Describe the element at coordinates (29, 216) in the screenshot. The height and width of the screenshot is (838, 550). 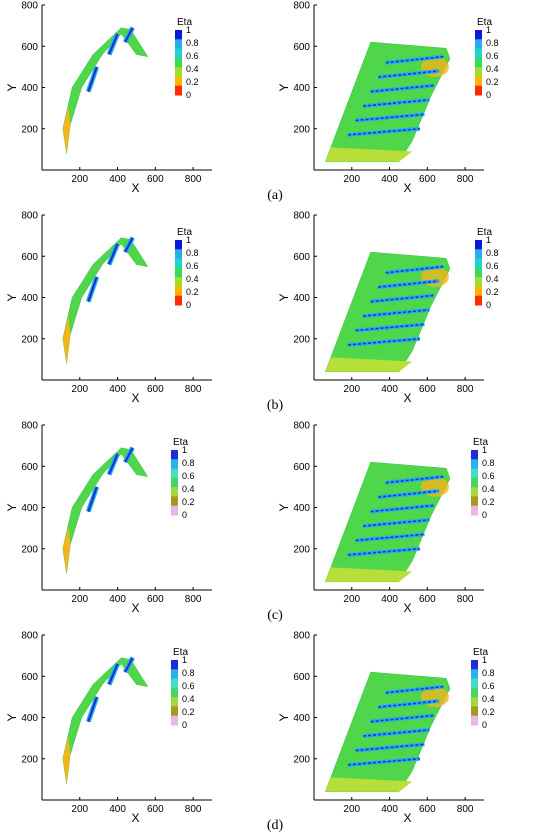
I see `y-tick-label: 800` at that location.